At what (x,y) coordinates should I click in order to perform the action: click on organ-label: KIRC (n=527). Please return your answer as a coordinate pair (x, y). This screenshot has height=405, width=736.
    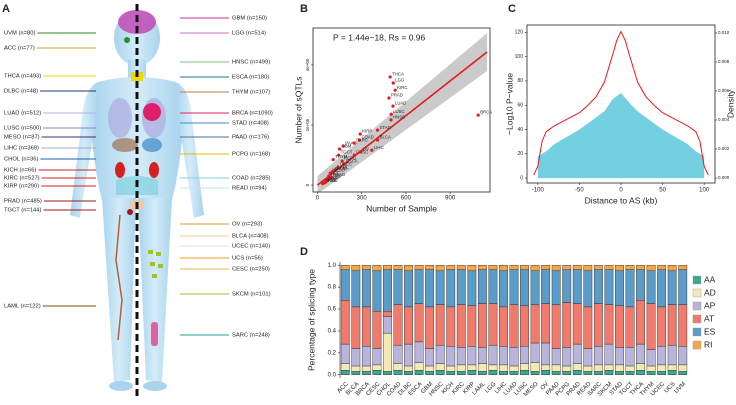
    Looking at the image, I should click on (22, 179).